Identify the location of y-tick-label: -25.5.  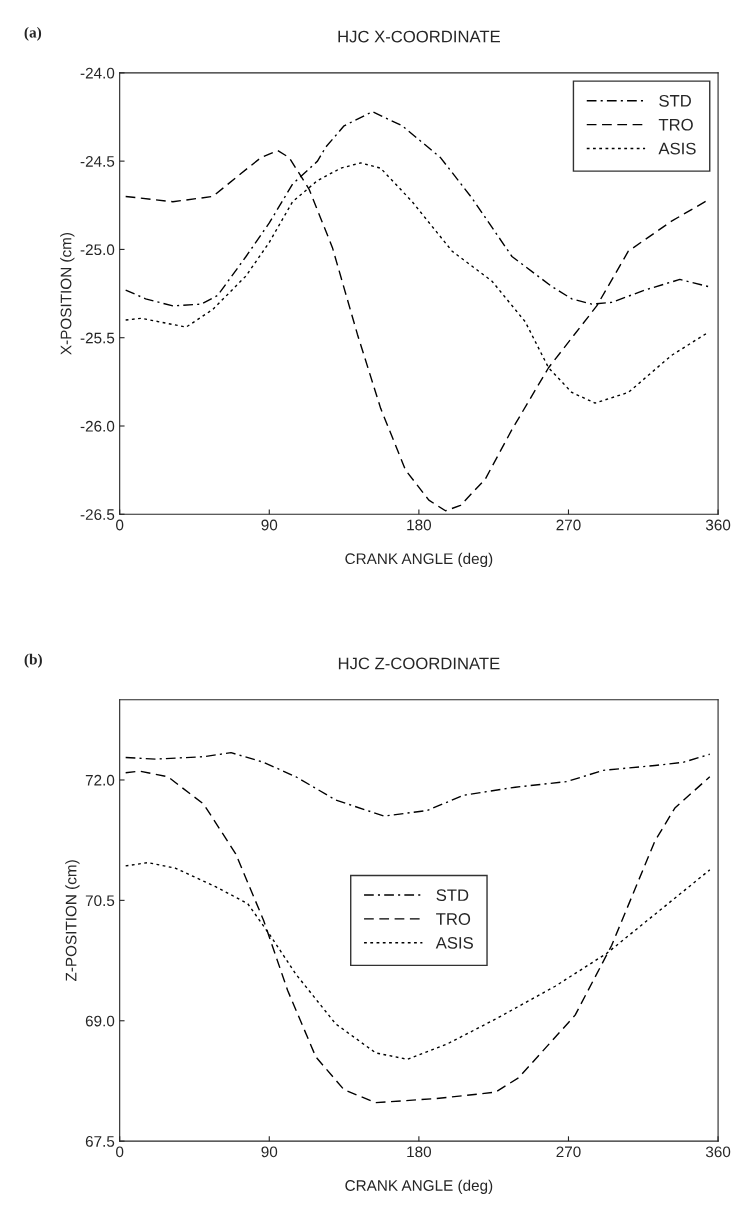
(97, 338).